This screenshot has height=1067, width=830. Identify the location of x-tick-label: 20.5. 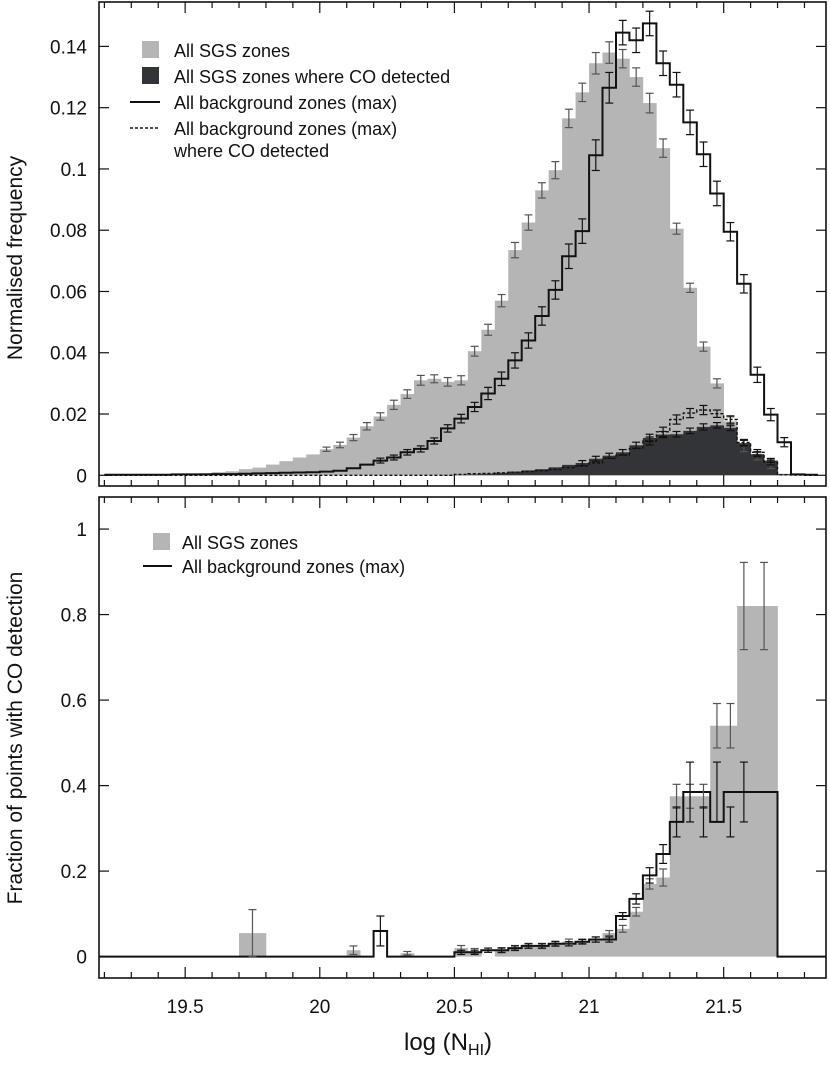
(454, 1007).